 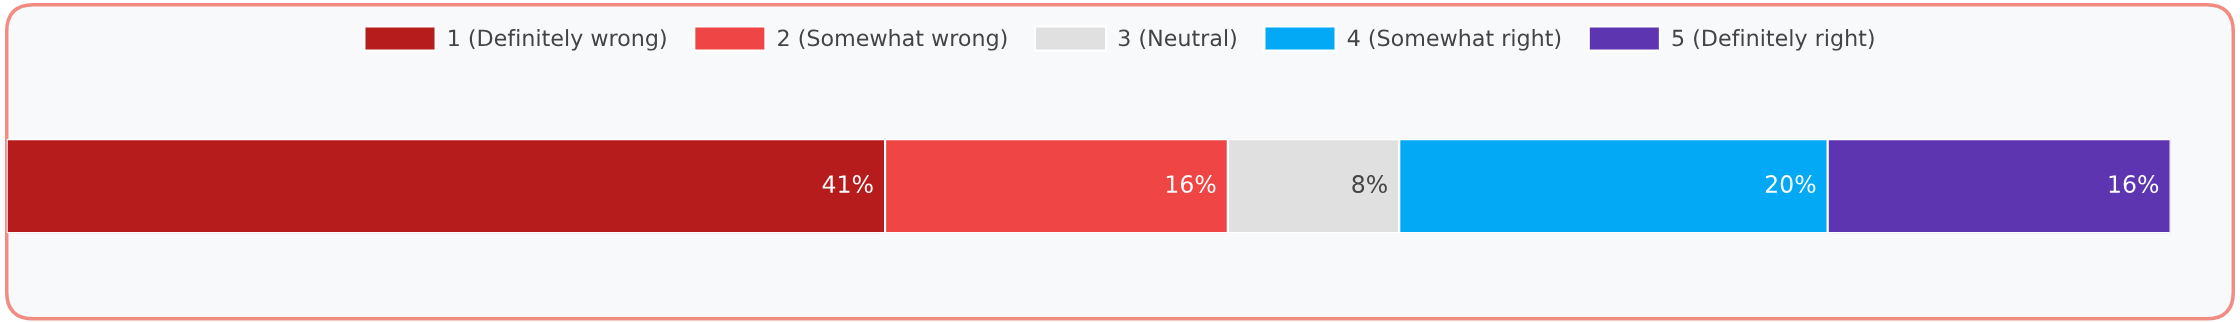 What do you see at coordinates (1773, 40) in the screenshot?
I see `legend-label: 5 (Definitely right)` at bounding box center [1773, 40].